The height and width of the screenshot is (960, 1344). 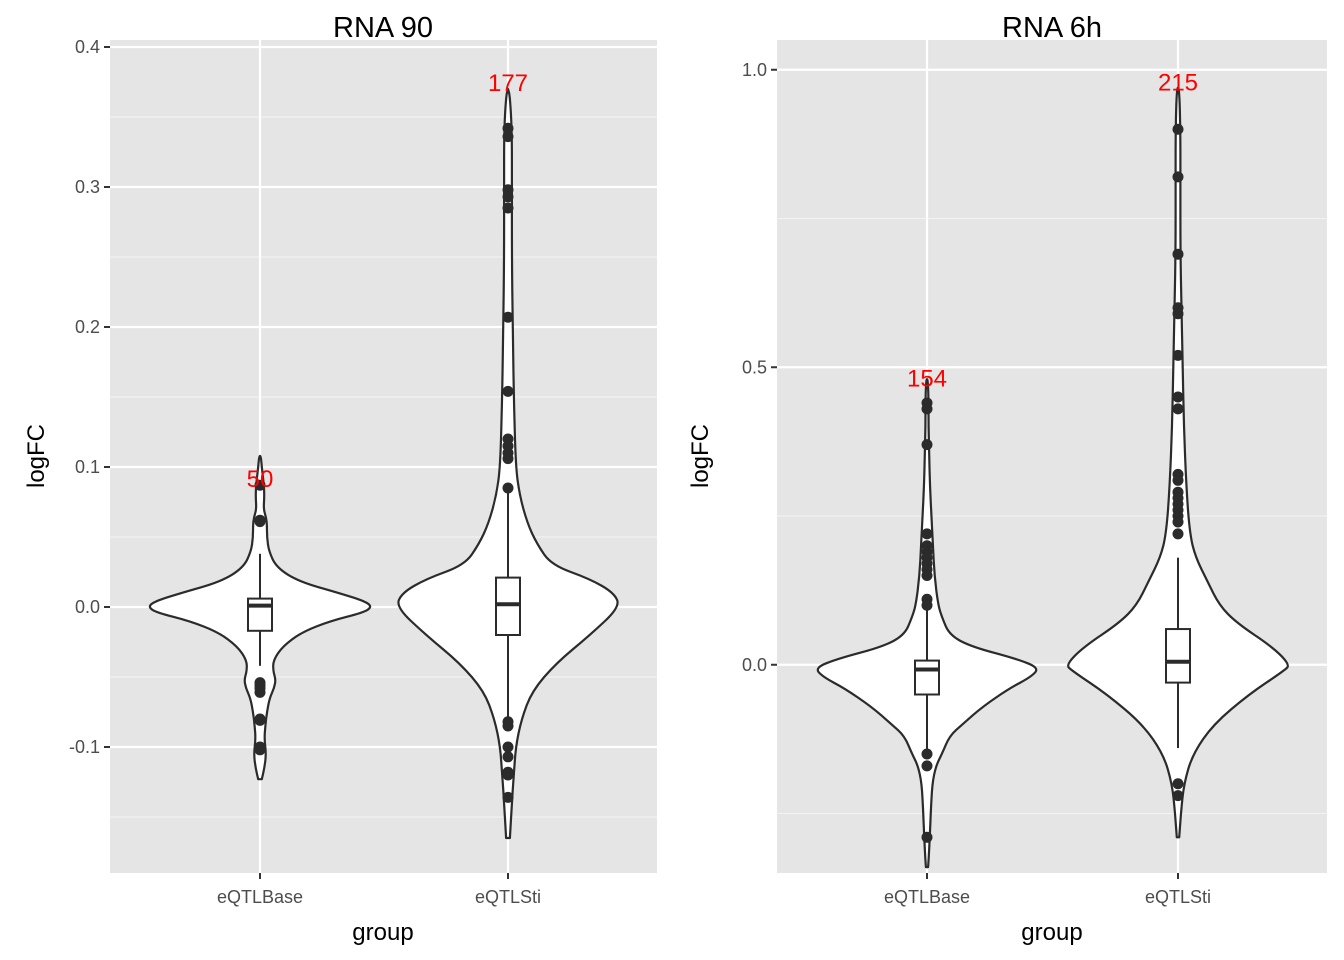 I want to click on y-axis-ticks: -0.1 0.0 0.1 0.2 0.3 0.4, so click(x=89, y=397).